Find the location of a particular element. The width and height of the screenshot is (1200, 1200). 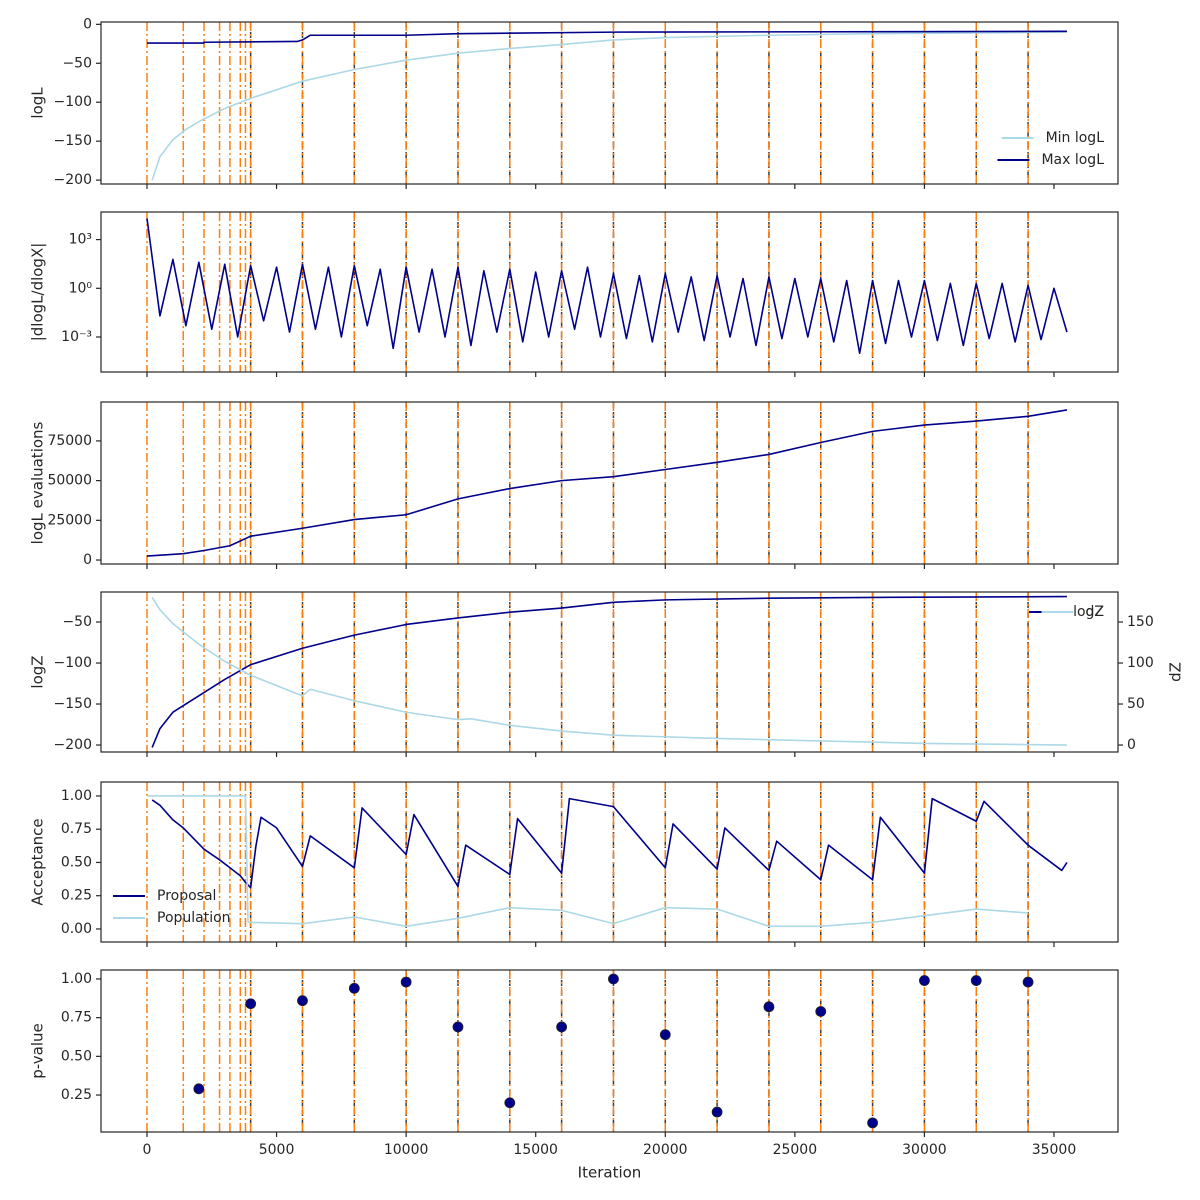

legend-label: Proposal is located at coordinates (186, 896).